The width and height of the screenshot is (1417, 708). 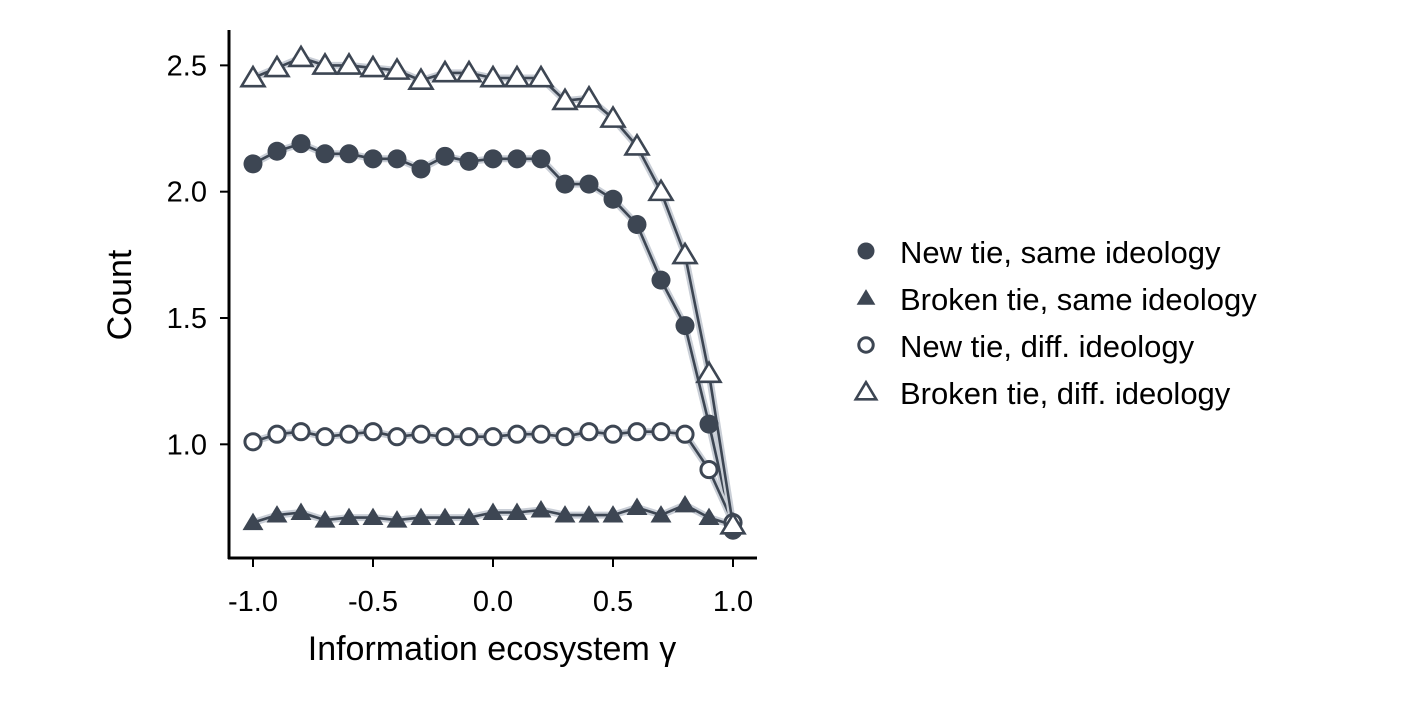 What do you see at coordinates (120, 294) in the screenshot?
I see `y-axis-title: Count` at bounding box center [120, 294].